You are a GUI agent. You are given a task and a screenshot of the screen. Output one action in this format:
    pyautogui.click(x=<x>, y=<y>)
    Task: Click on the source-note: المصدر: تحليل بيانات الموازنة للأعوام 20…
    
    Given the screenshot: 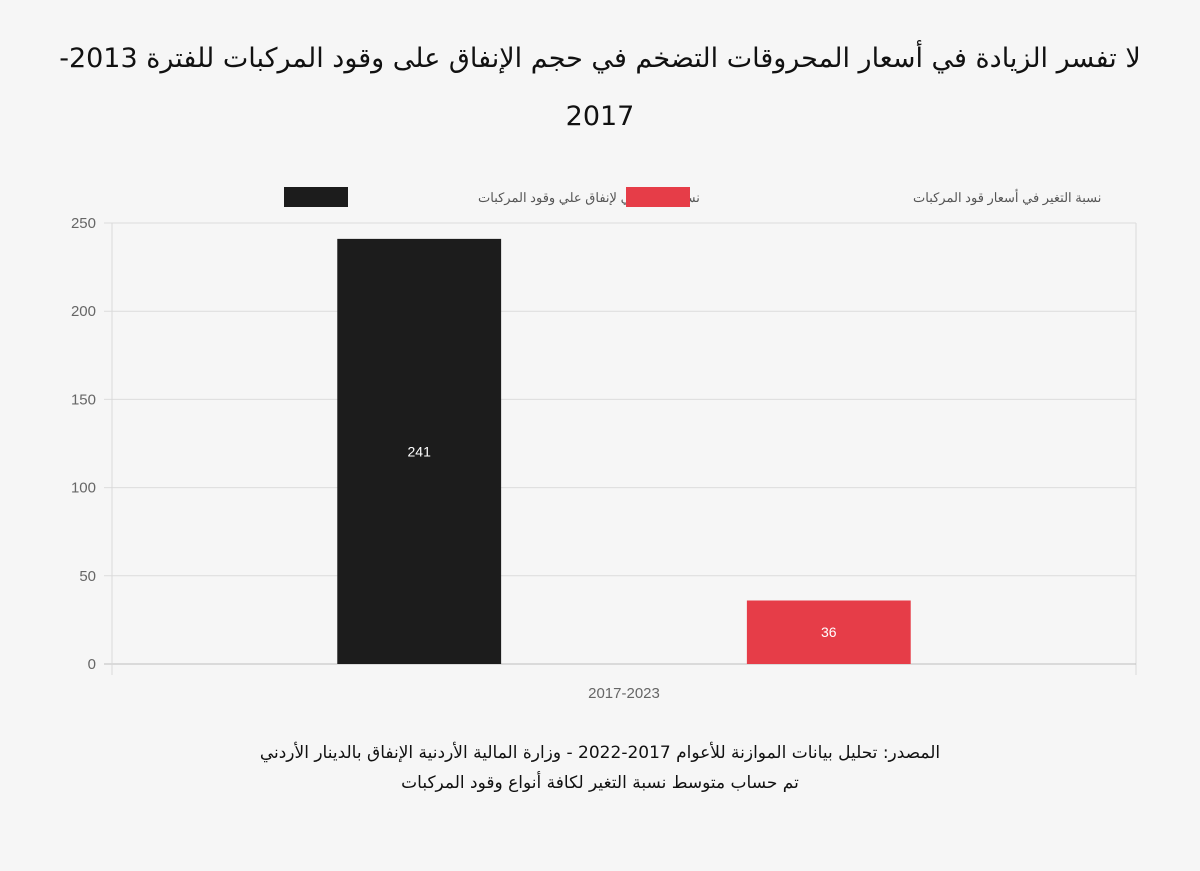 What is the action you would take?
    pyautogui.click(x=600, y=768)
    